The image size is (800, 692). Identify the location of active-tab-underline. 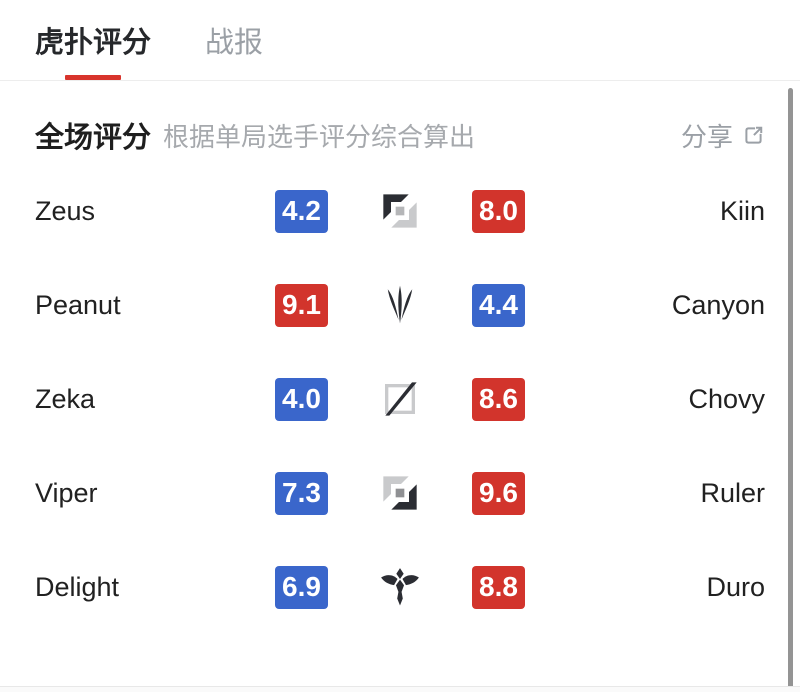
(93, 77).